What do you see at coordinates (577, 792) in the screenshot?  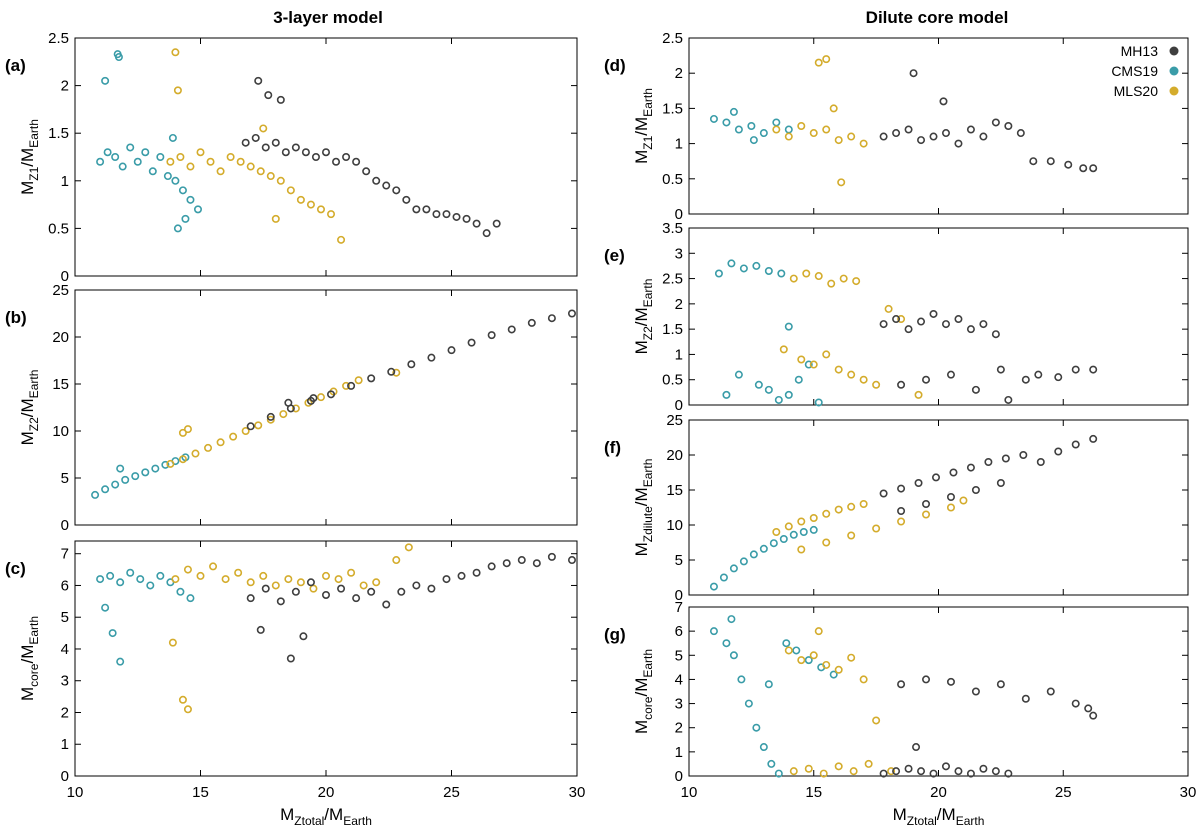 I see `x-tick-label: 30` at bounding box center [577, 792].